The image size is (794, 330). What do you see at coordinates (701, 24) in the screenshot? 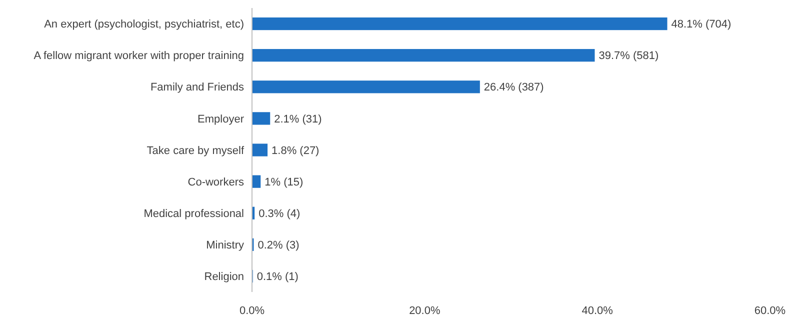
I see `data-label: 48.1% (704)` at bounding box center [701, 24].